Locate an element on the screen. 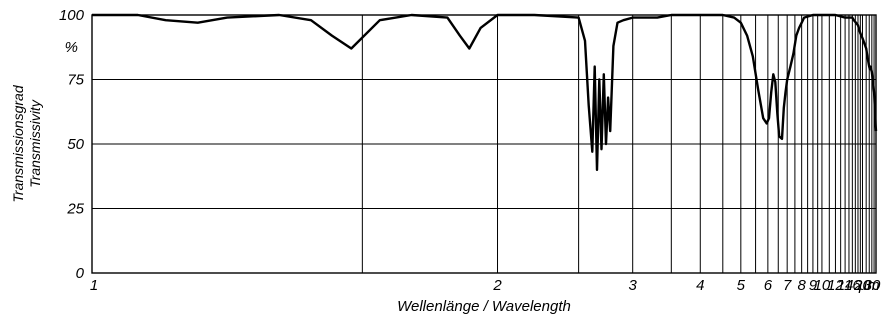  y-axis-label-english: Transmissivity is located at coordinates (35, 143).